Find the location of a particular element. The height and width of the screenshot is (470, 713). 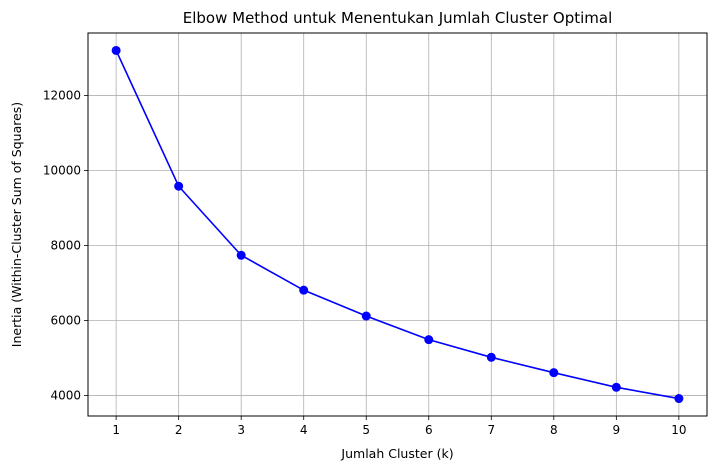

x-tick-label: 5 is located at coordinates (366, 430).